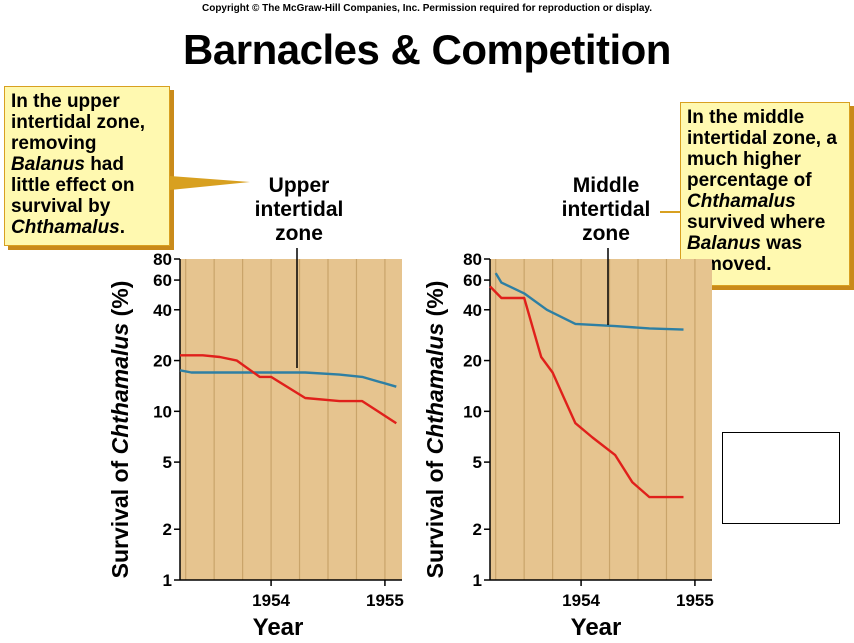 The height and width of the screenshot is (643, 854). What do you see at coordinates (427, 49) in the screenshot?
I see `page-title: Barnacles & Competition` at bounding box center [427, 49].